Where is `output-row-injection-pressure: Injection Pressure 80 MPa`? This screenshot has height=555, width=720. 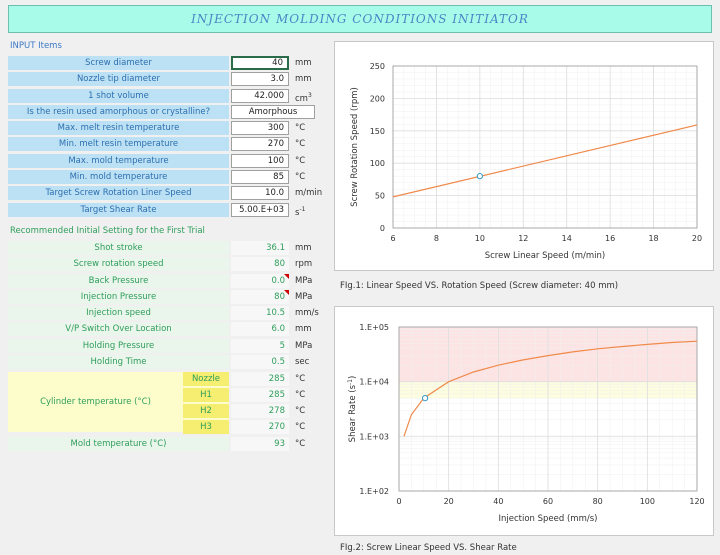
output-row-injection-pressure: Injection Pressure 80 MPa is located at coordinates (168, 297).